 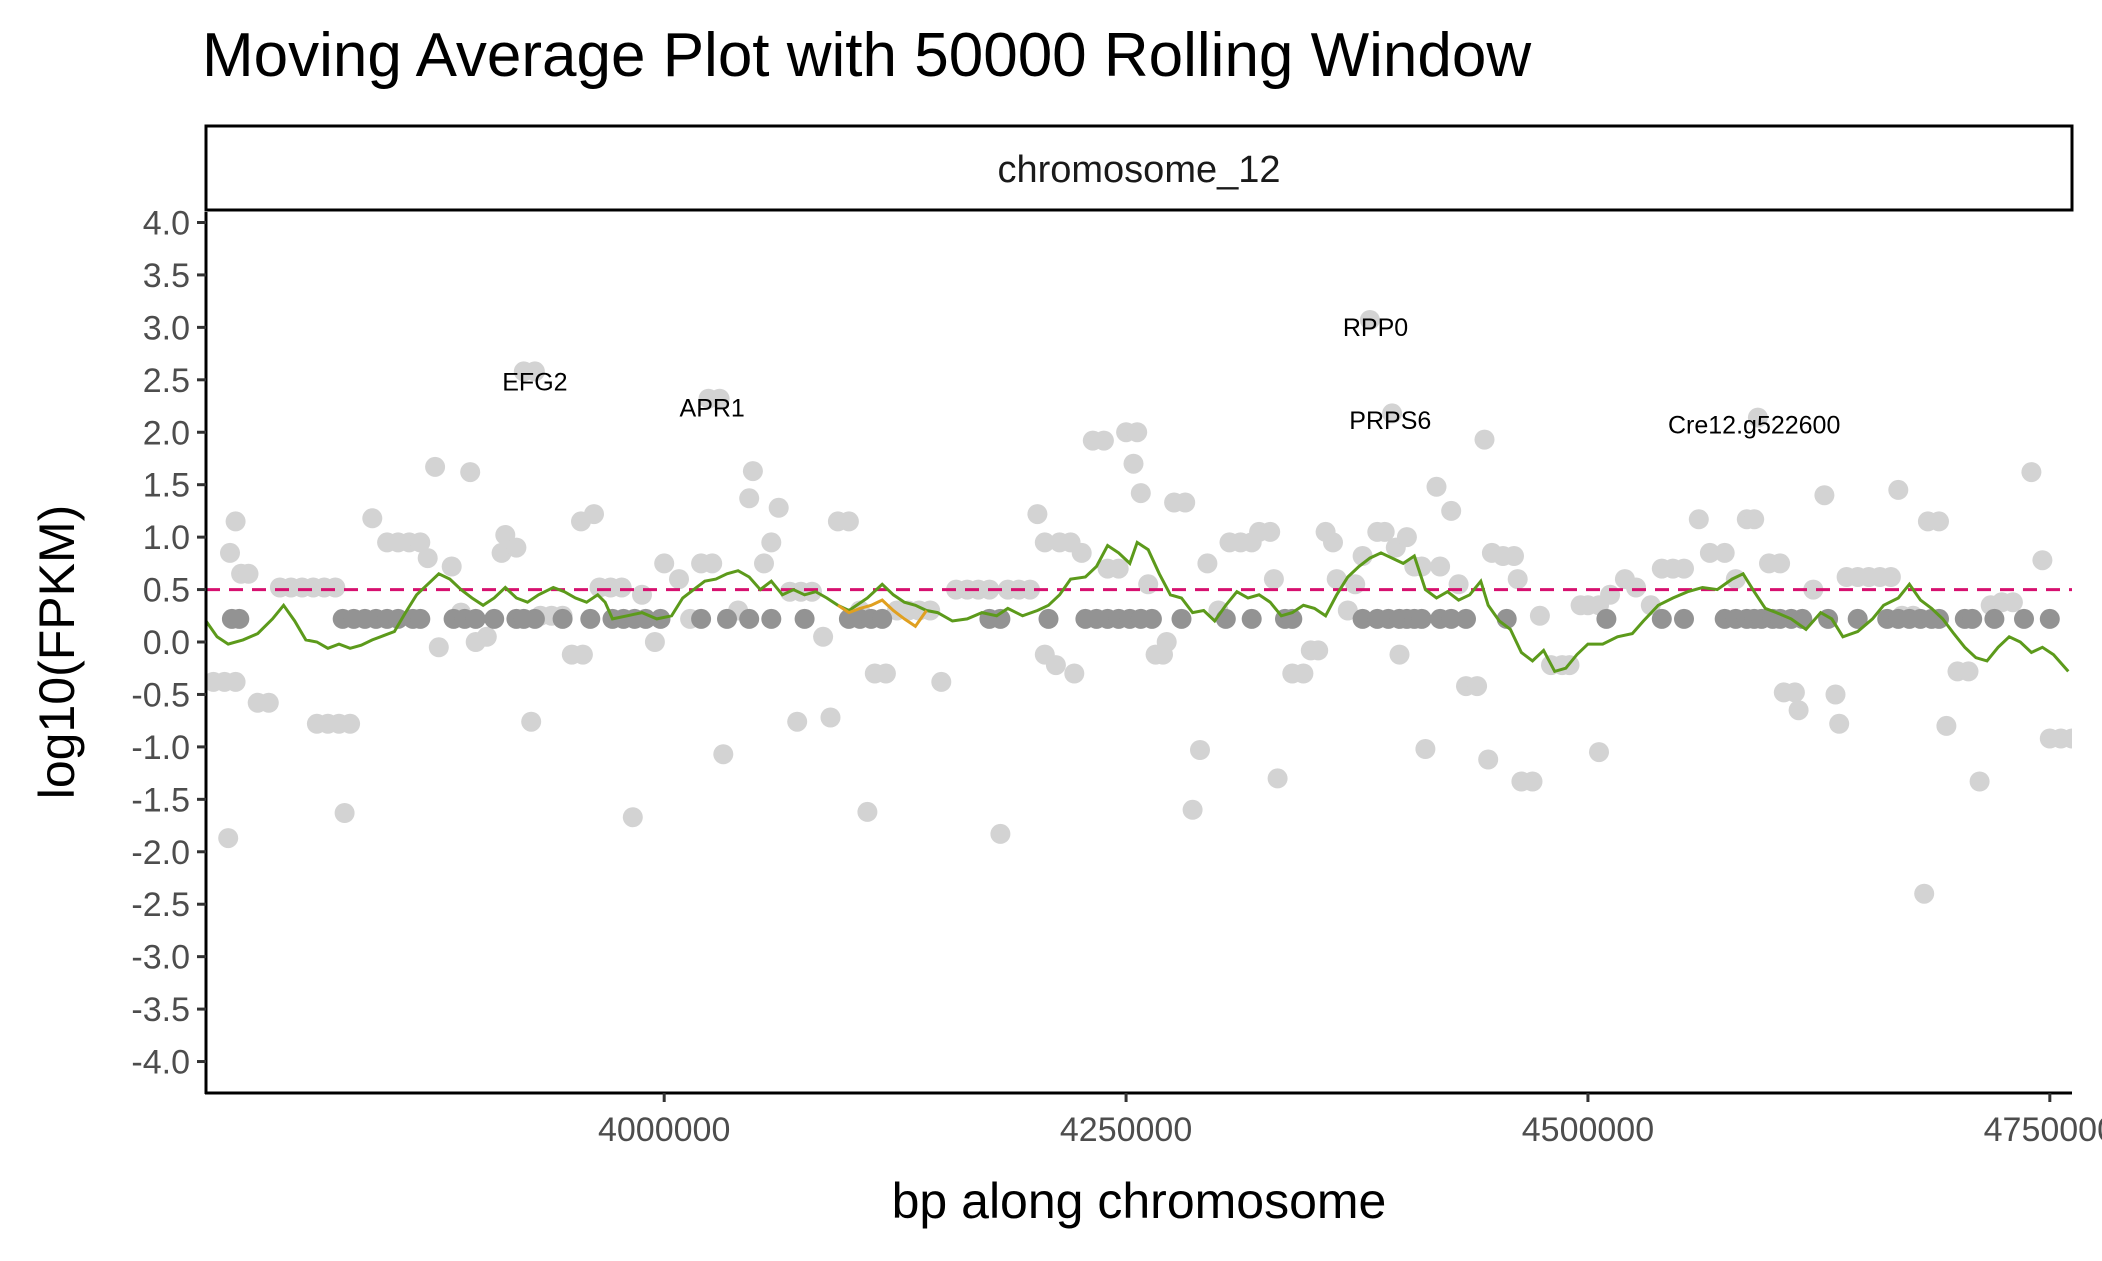 What do you see at coordinates (166, 591) in the screenshot?
I see `y-tick-label: 0.5` at bounding box center [166, 591].